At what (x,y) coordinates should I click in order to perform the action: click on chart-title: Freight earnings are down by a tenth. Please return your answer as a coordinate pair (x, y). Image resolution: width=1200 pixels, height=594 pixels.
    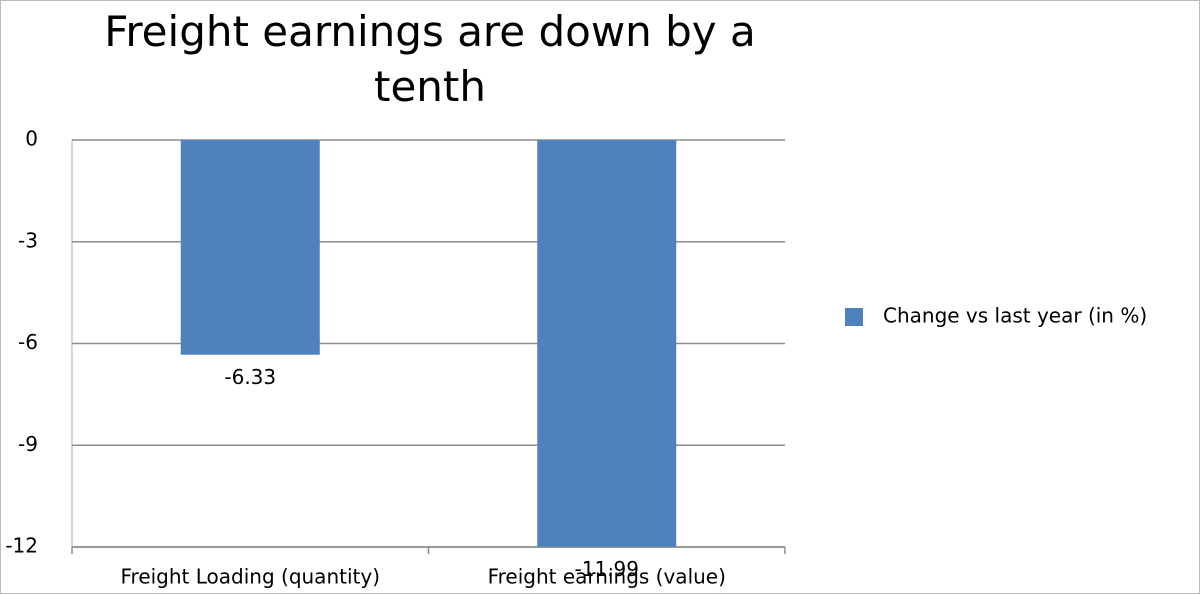
    Looking at the image, I should click on (430, 59).